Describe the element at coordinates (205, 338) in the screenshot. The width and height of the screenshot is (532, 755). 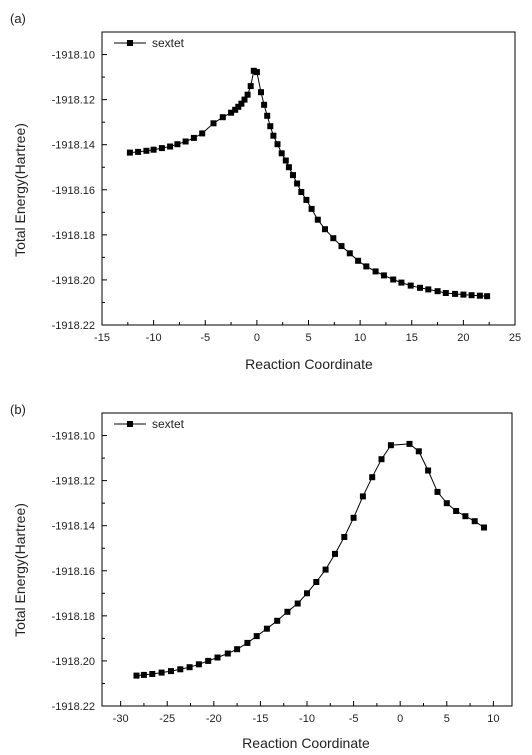
I see `panel-a-x-tick-label: -5` at that location.